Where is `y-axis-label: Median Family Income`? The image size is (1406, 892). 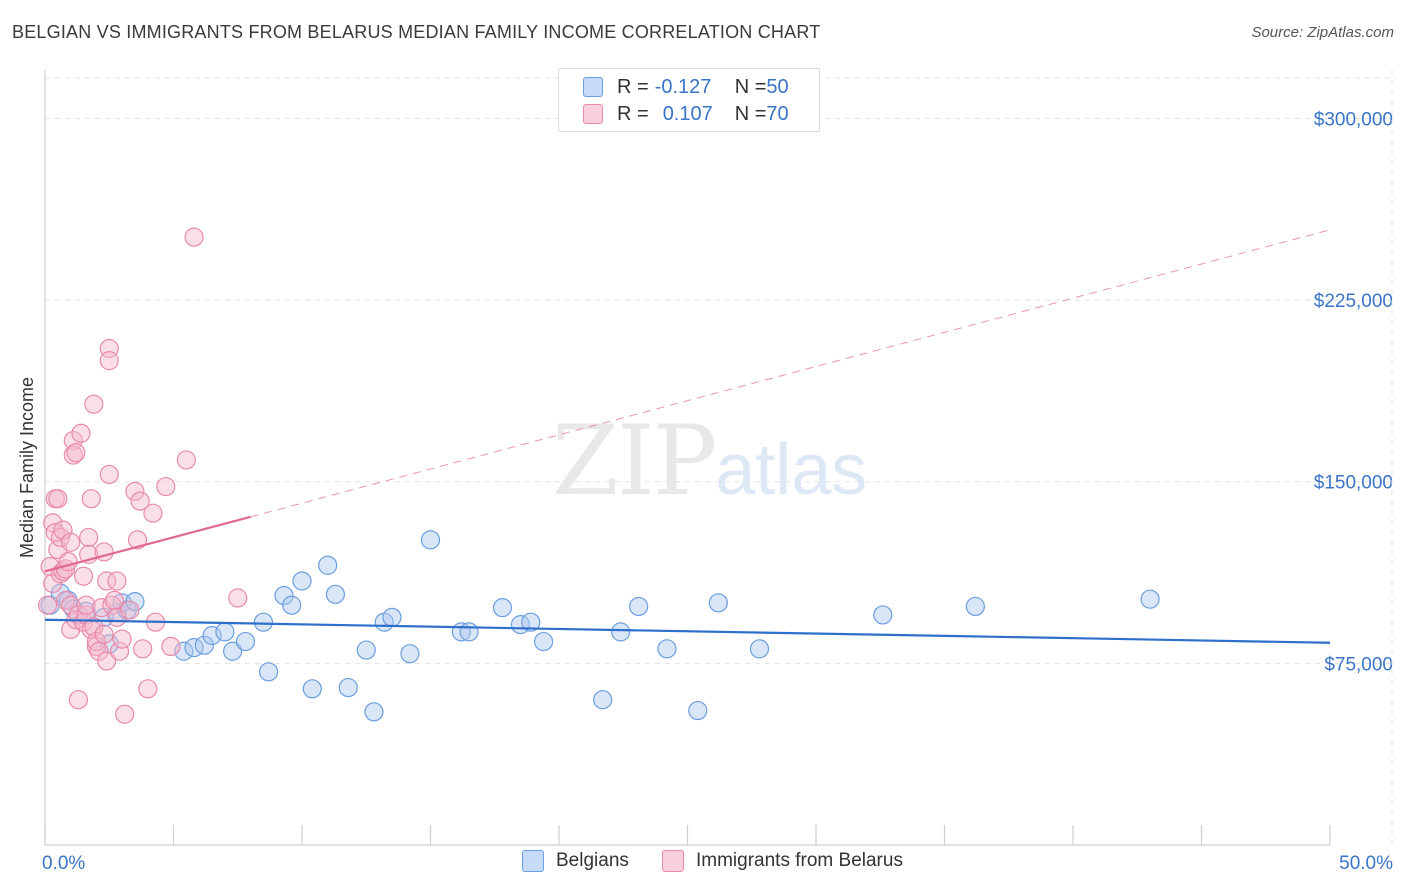 y-axis-label: Median Family Income is located at coordinates (27, 467).